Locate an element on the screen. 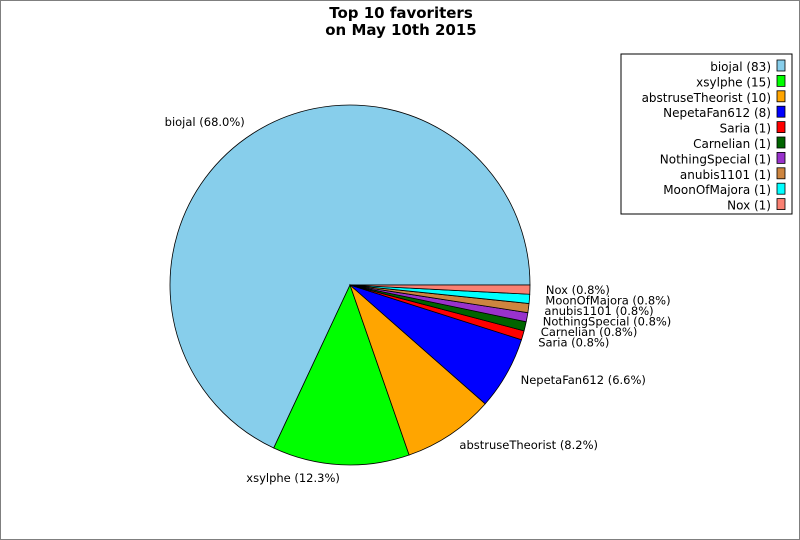 The image size is (800, 540). pie-slice-xsylphe is located at coordinates (341, 374).